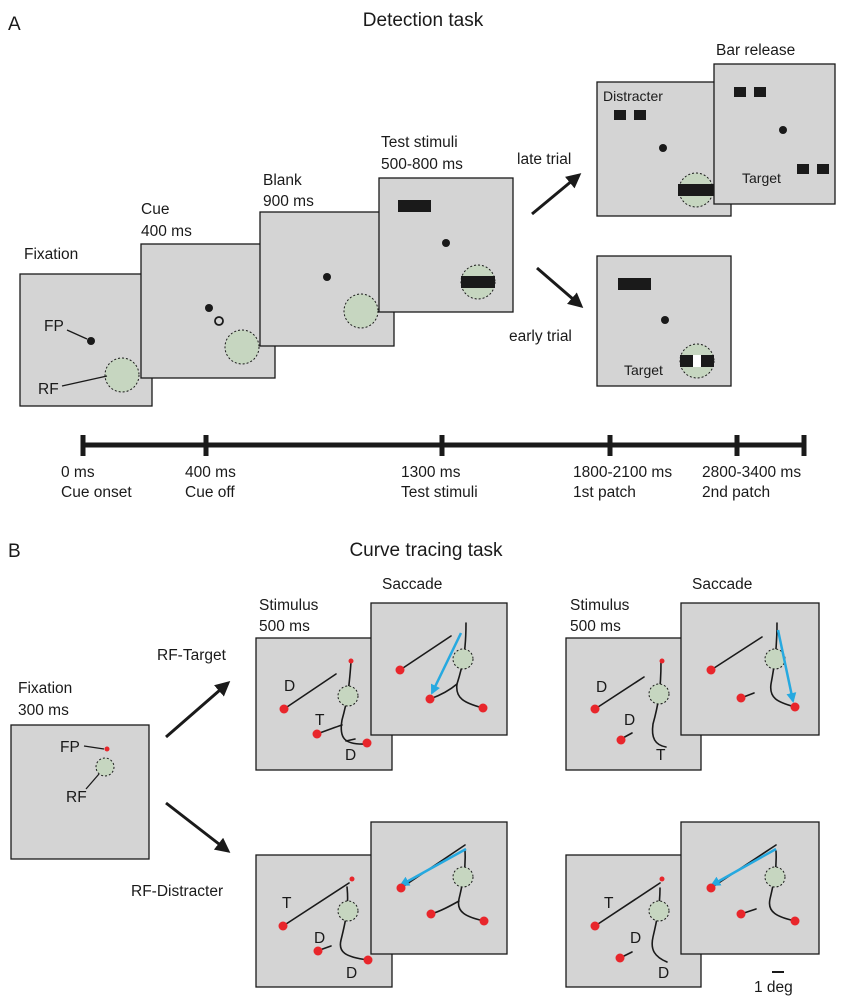  What do you see at coordinates (284, 626) in the screenshot?
I see `stimulus-time-left: 500 ms` at bounding box center [284, 626].